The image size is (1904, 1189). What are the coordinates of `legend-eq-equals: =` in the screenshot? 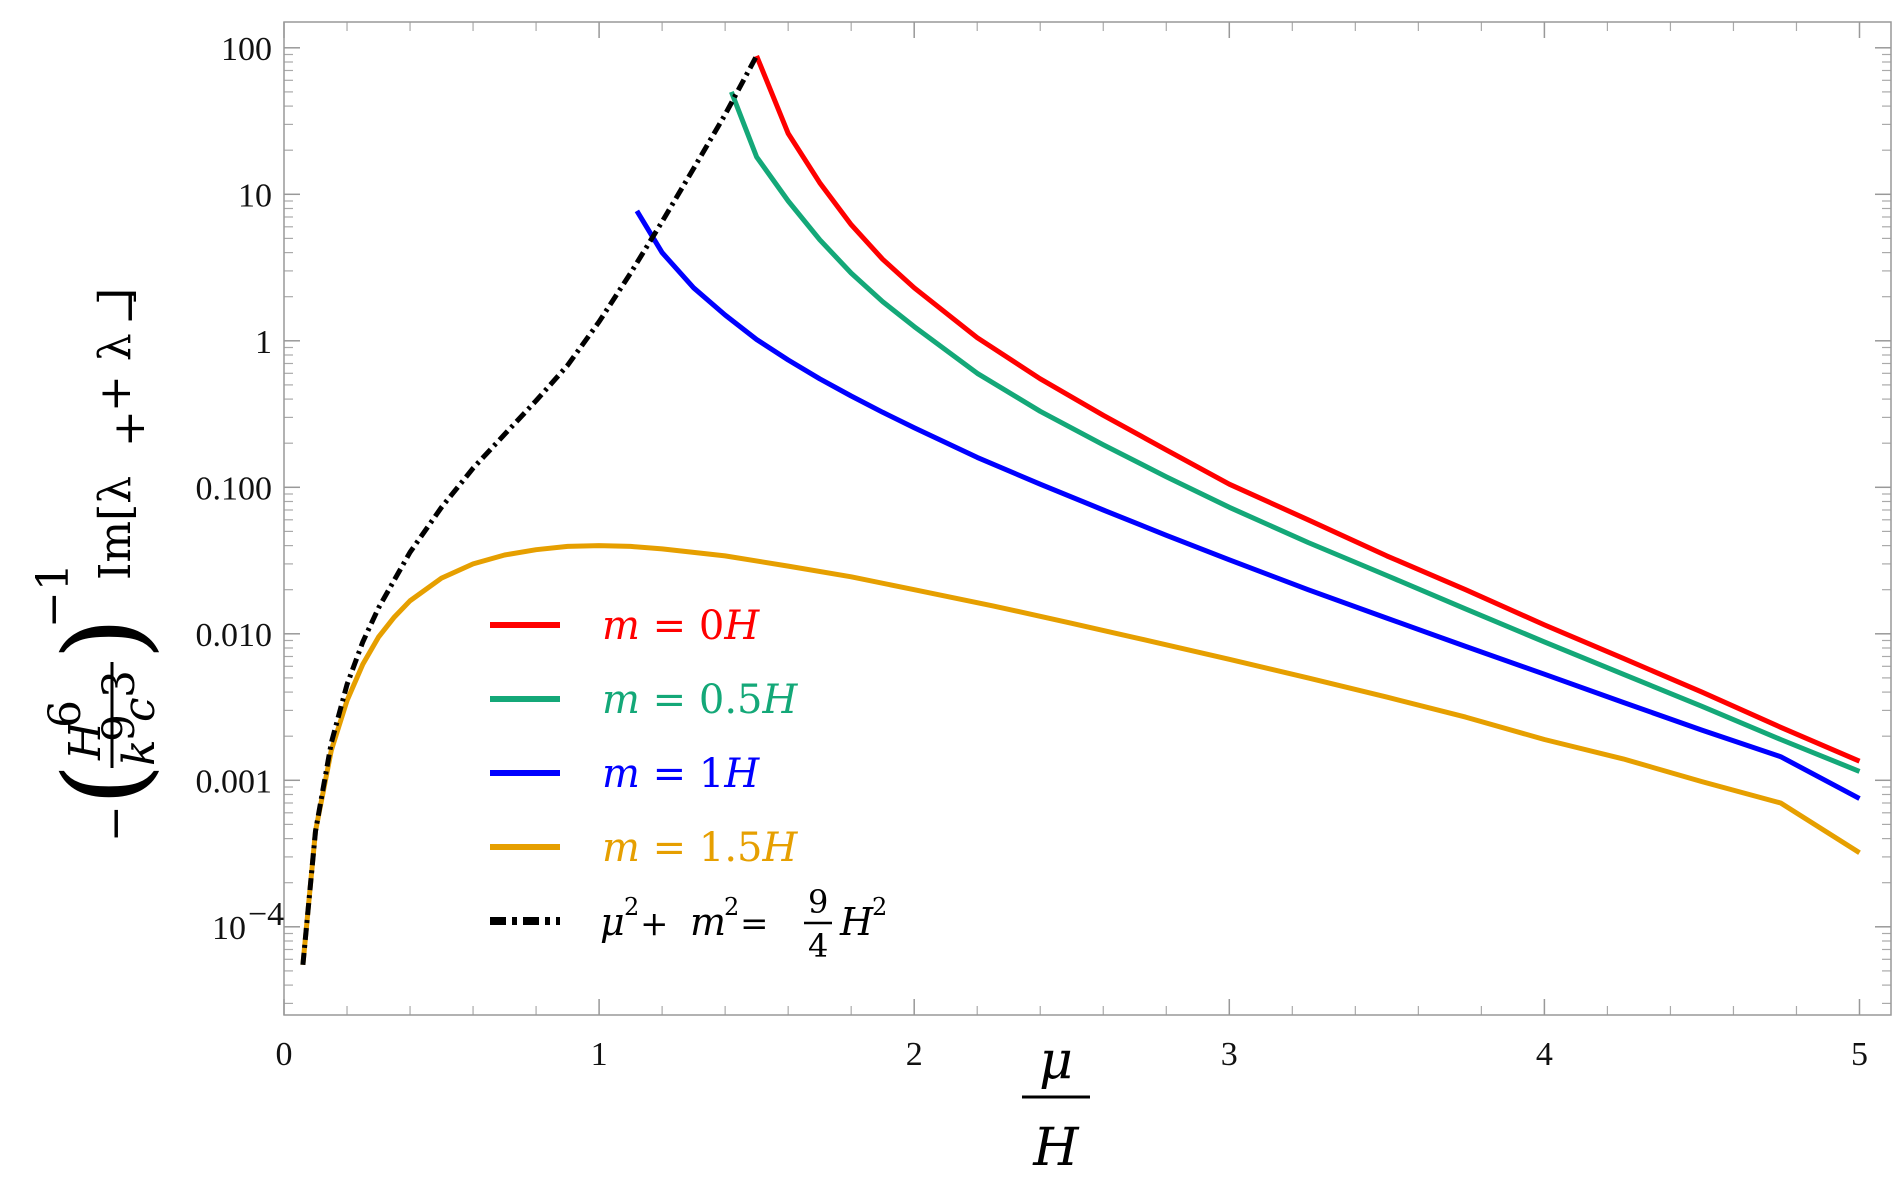 It's located at (754, 924).